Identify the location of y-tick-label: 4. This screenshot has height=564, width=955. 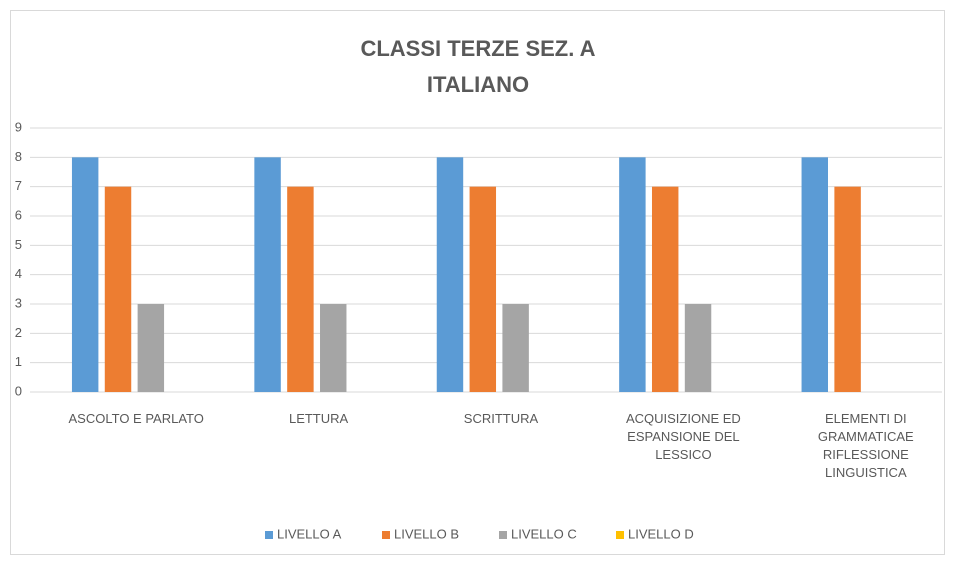
(18, 273).